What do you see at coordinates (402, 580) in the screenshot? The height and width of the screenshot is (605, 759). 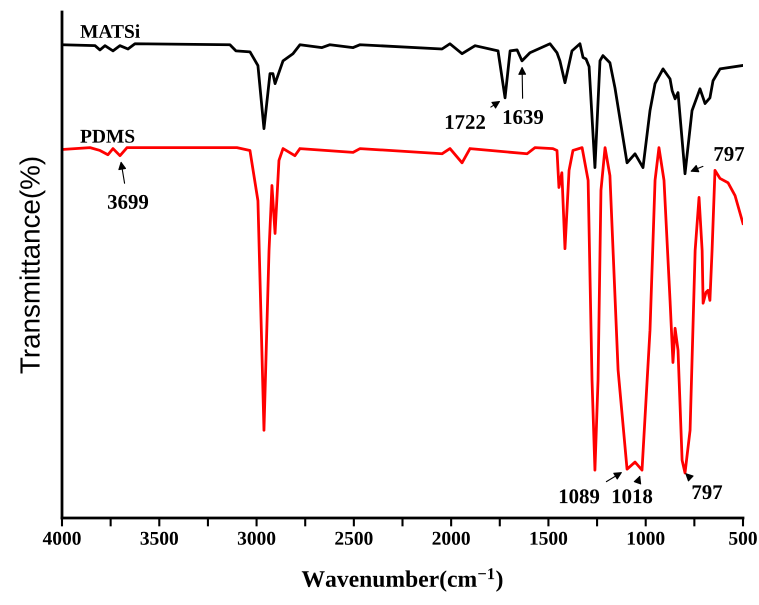 I see `x-axis-title: Wavenumber(cm$^{−1}$)` at bounding box center [402, 580].